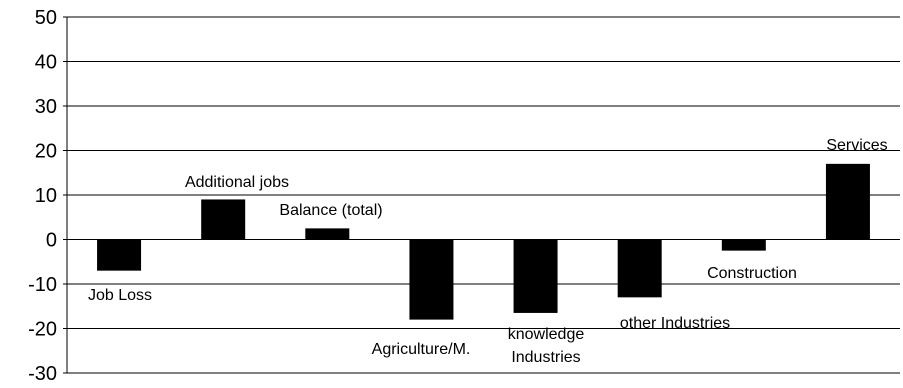 The image size is (903, 388). I want to click on category-label-line: Construction, so click(752, 273).